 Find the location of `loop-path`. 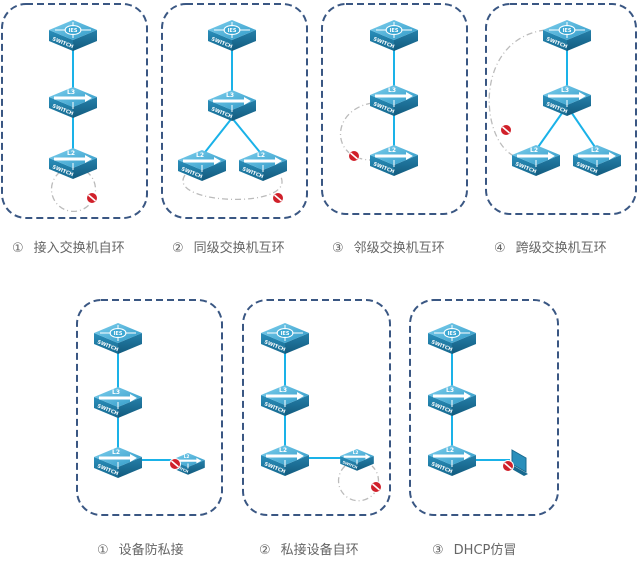

loop-path is located at coordinates (356, 131).